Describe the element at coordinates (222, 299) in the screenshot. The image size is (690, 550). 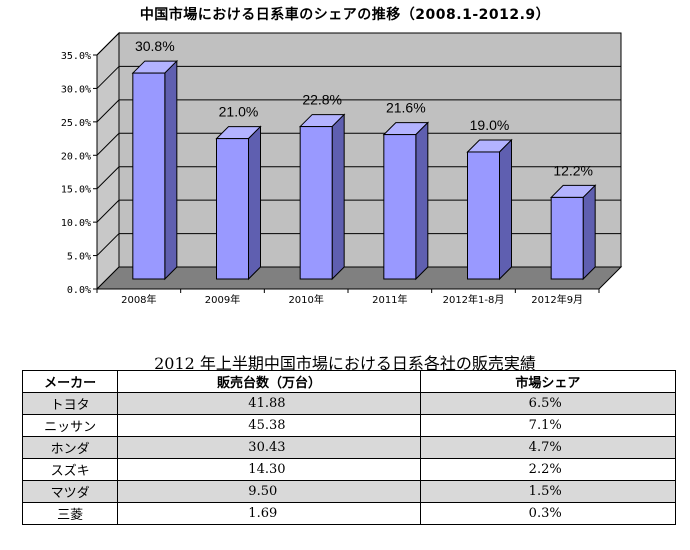
I see `x-tick-label: 2009年` at that location.